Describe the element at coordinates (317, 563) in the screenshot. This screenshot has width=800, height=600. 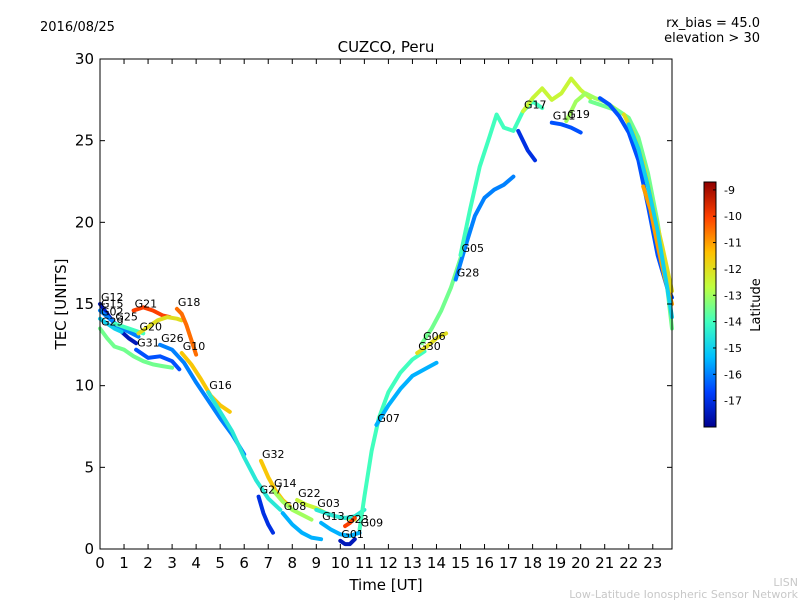
I see `x-tick-label: 9` at that location.